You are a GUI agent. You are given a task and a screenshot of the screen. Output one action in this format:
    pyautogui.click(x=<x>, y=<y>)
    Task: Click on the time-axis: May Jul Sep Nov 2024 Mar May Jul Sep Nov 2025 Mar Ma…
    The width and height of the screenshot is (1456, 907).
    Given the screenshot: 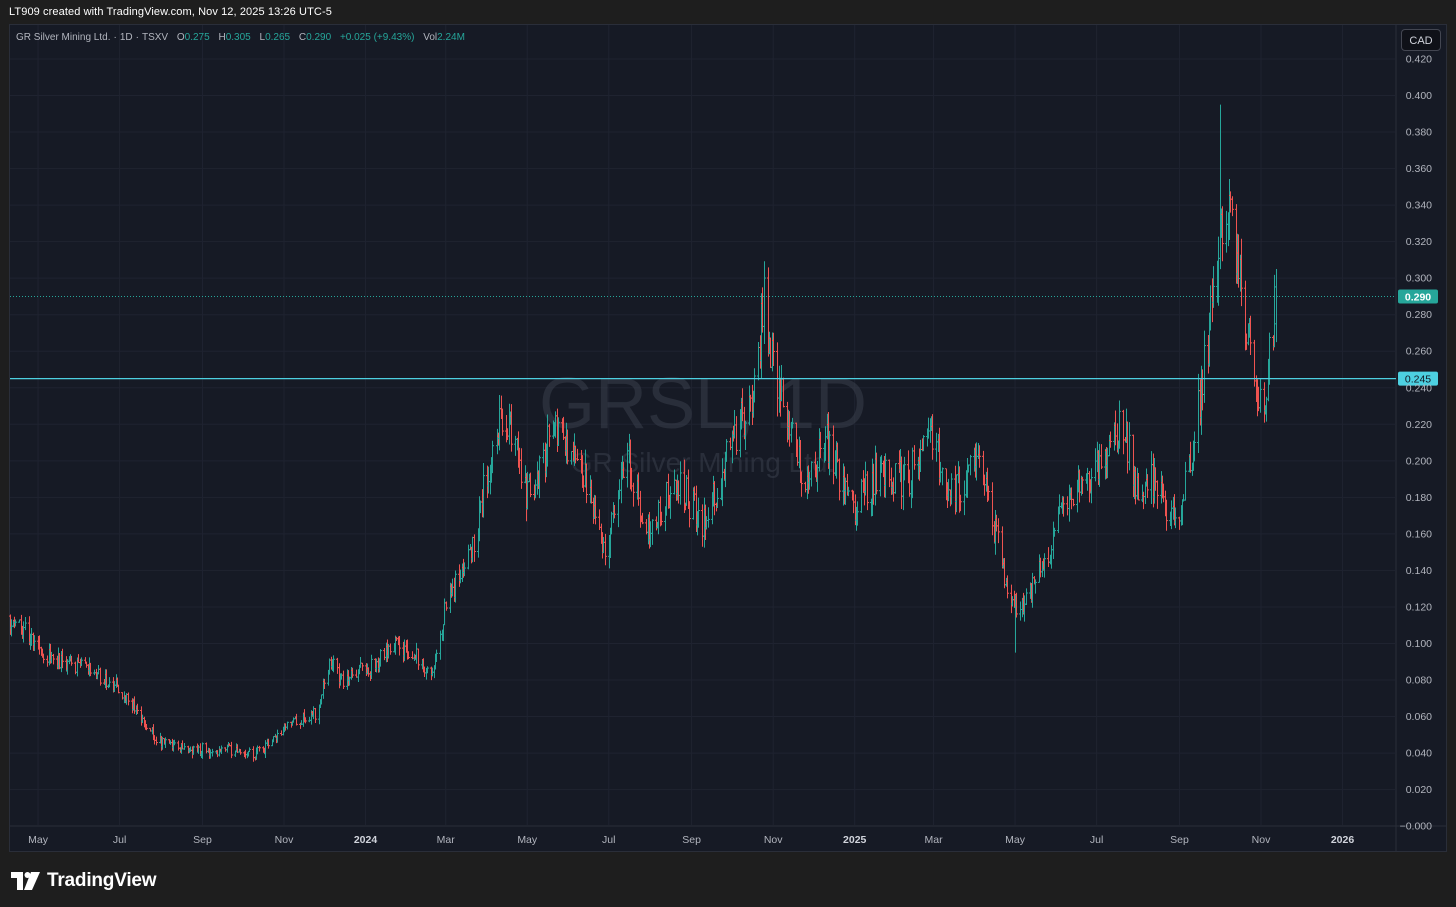 What is the action you would take?
    pyautogui.click(x=691, y=840)
    